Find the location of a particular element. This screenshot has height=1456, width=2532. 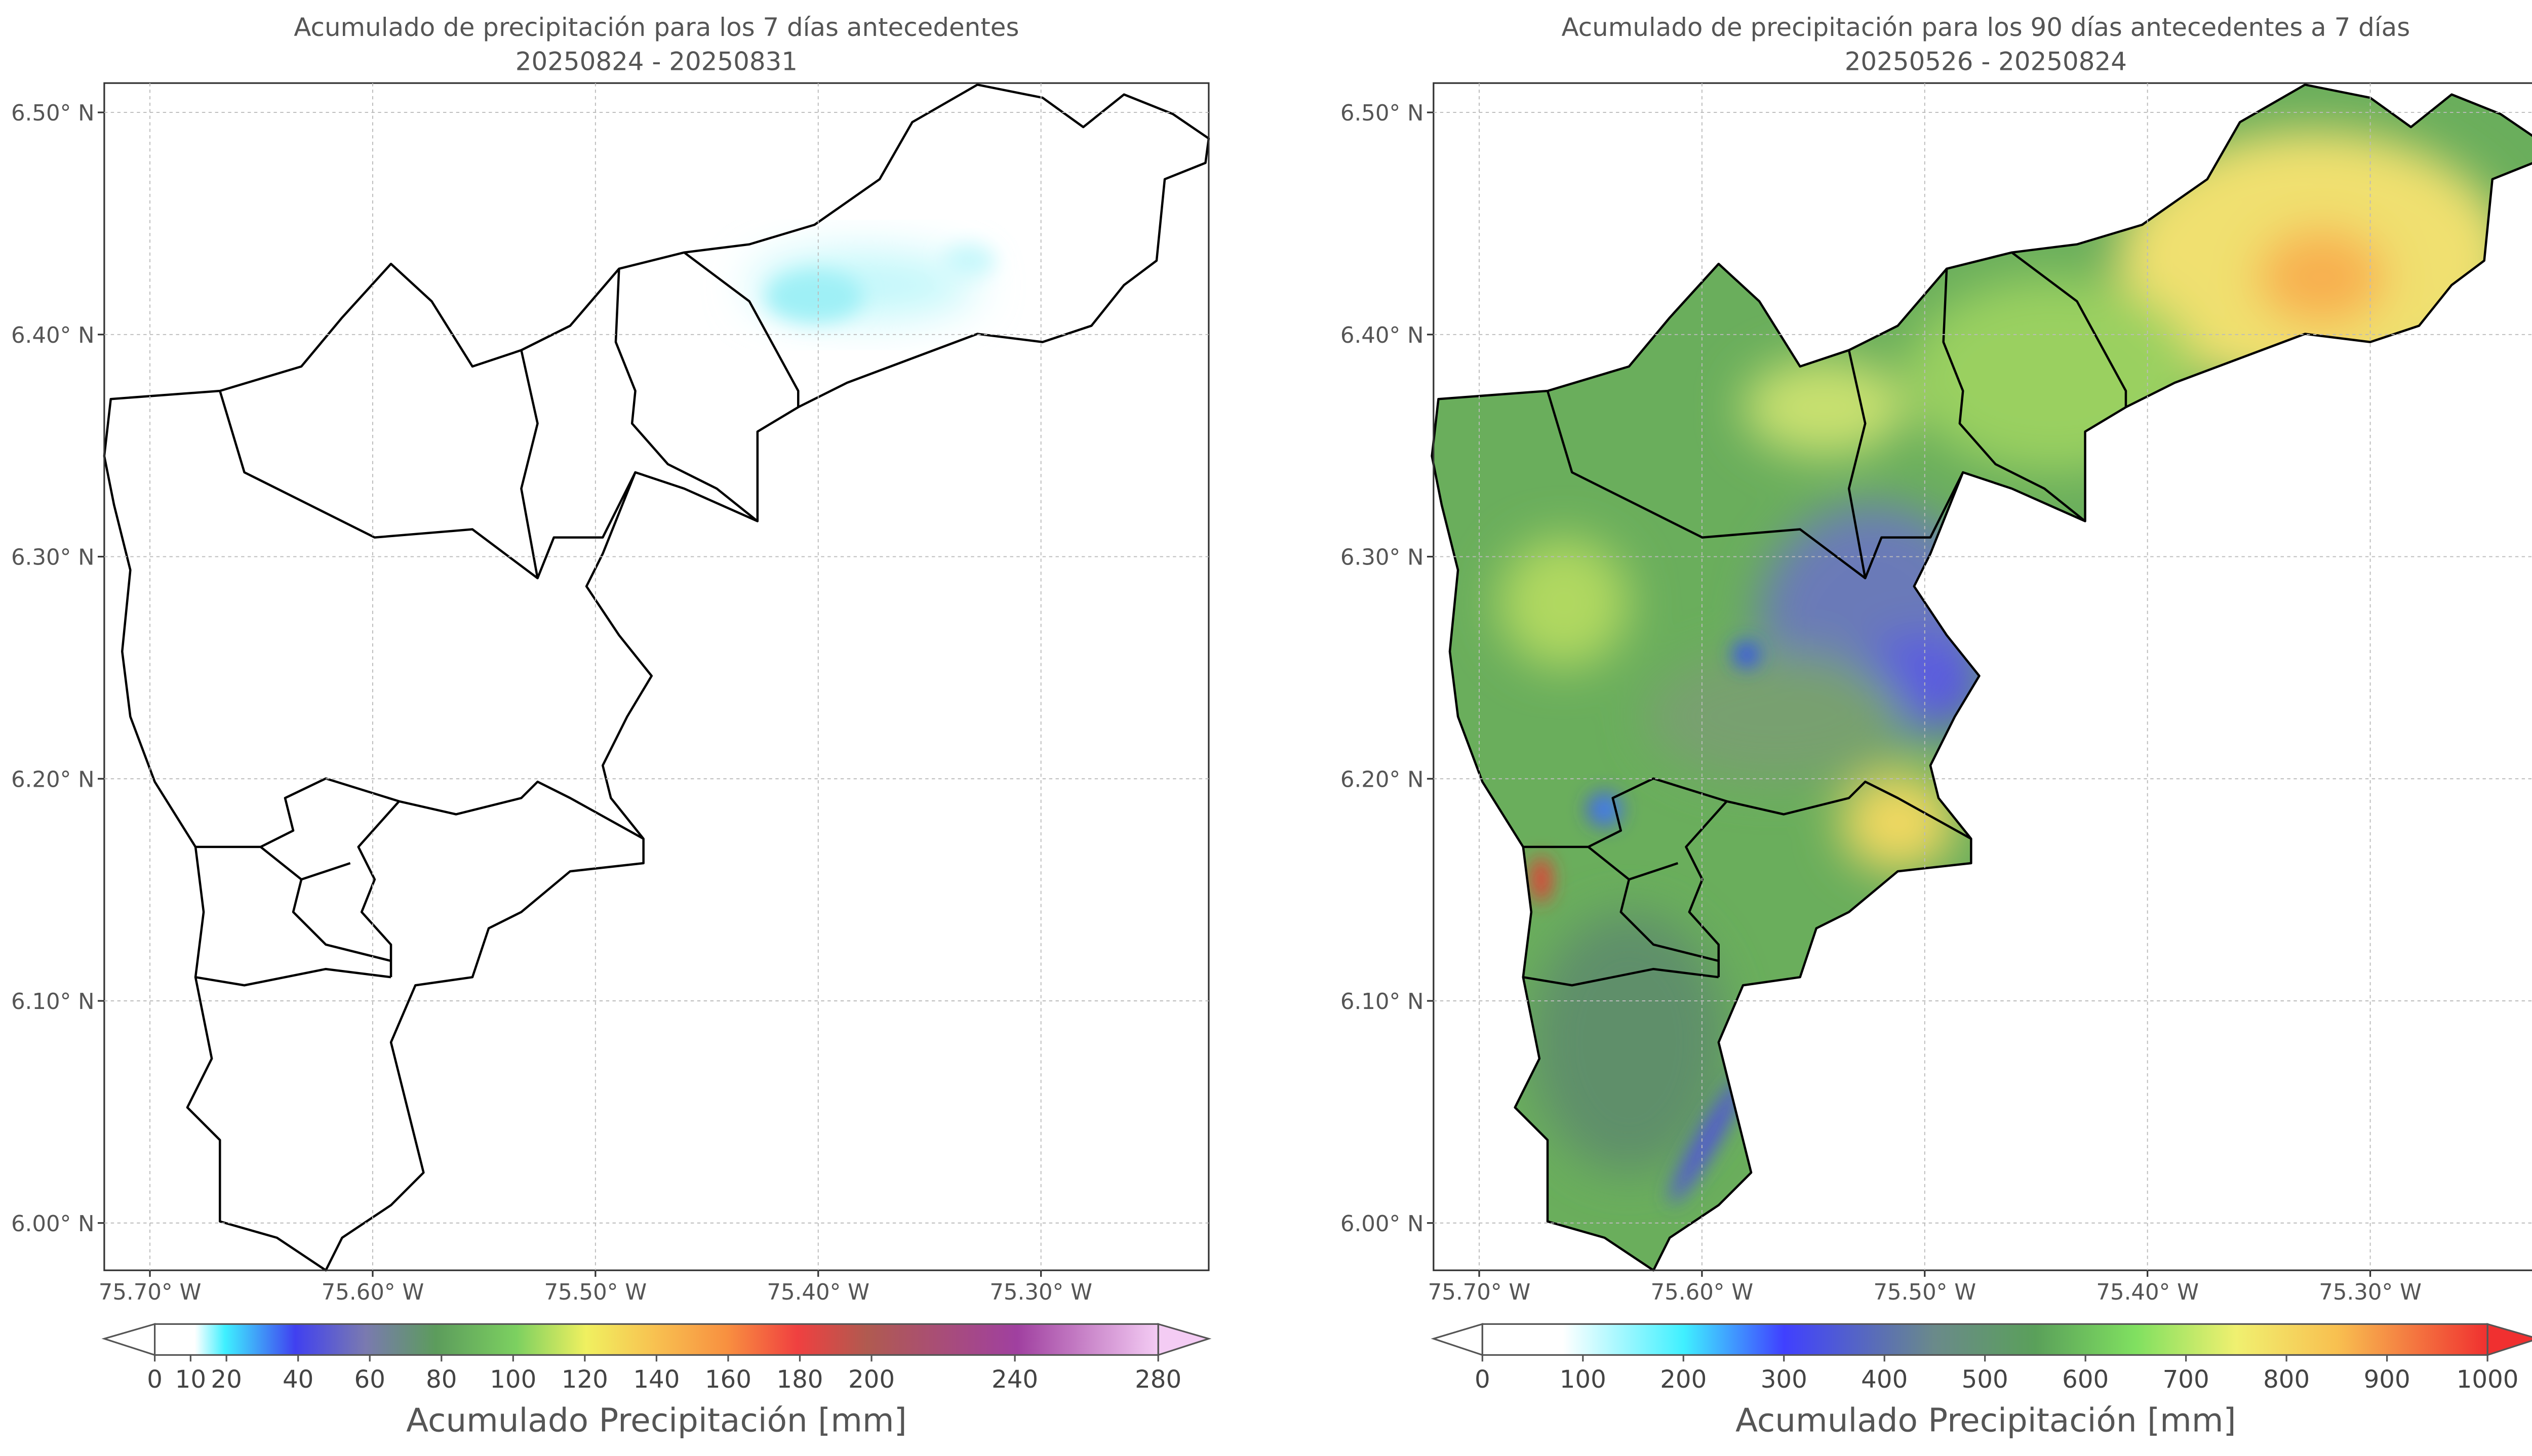

colorbar-tick-label: 20 is located at coordinates (226, 1379).